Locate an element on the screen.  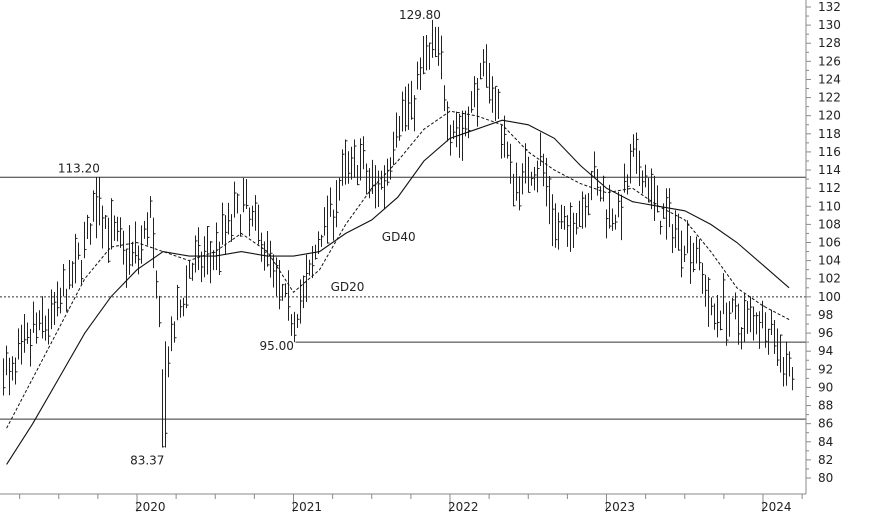
y-tick-label: 94 is located at coordinates (825, 351).